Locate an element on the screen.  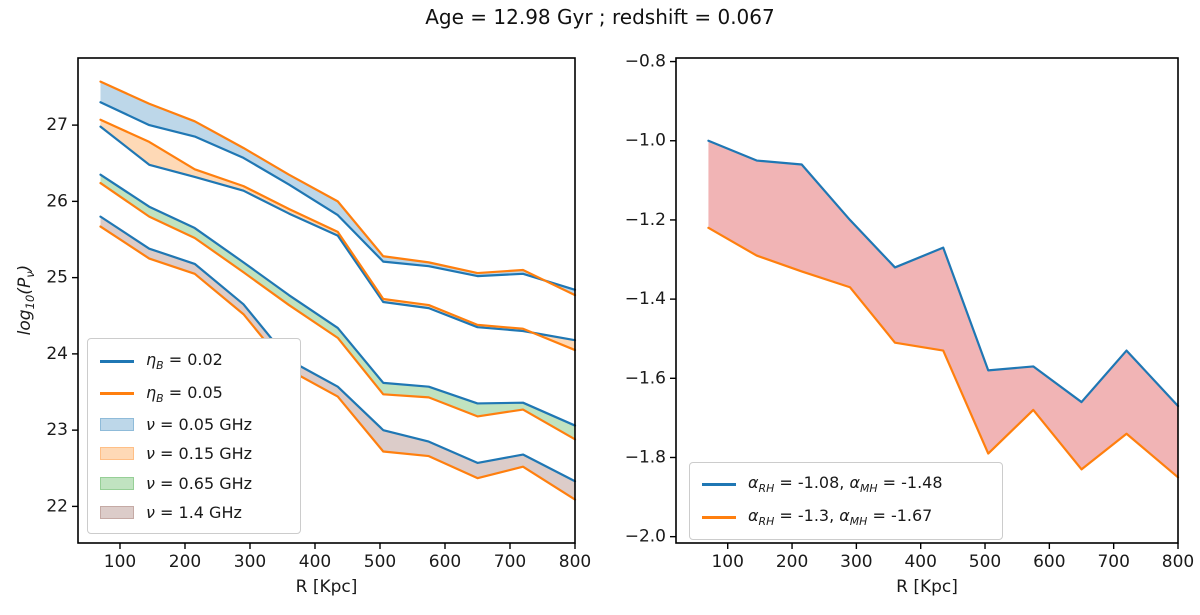
legend-entry: αRH = -1.3, αMH = -1.67 is located at coordinates (846, 517).